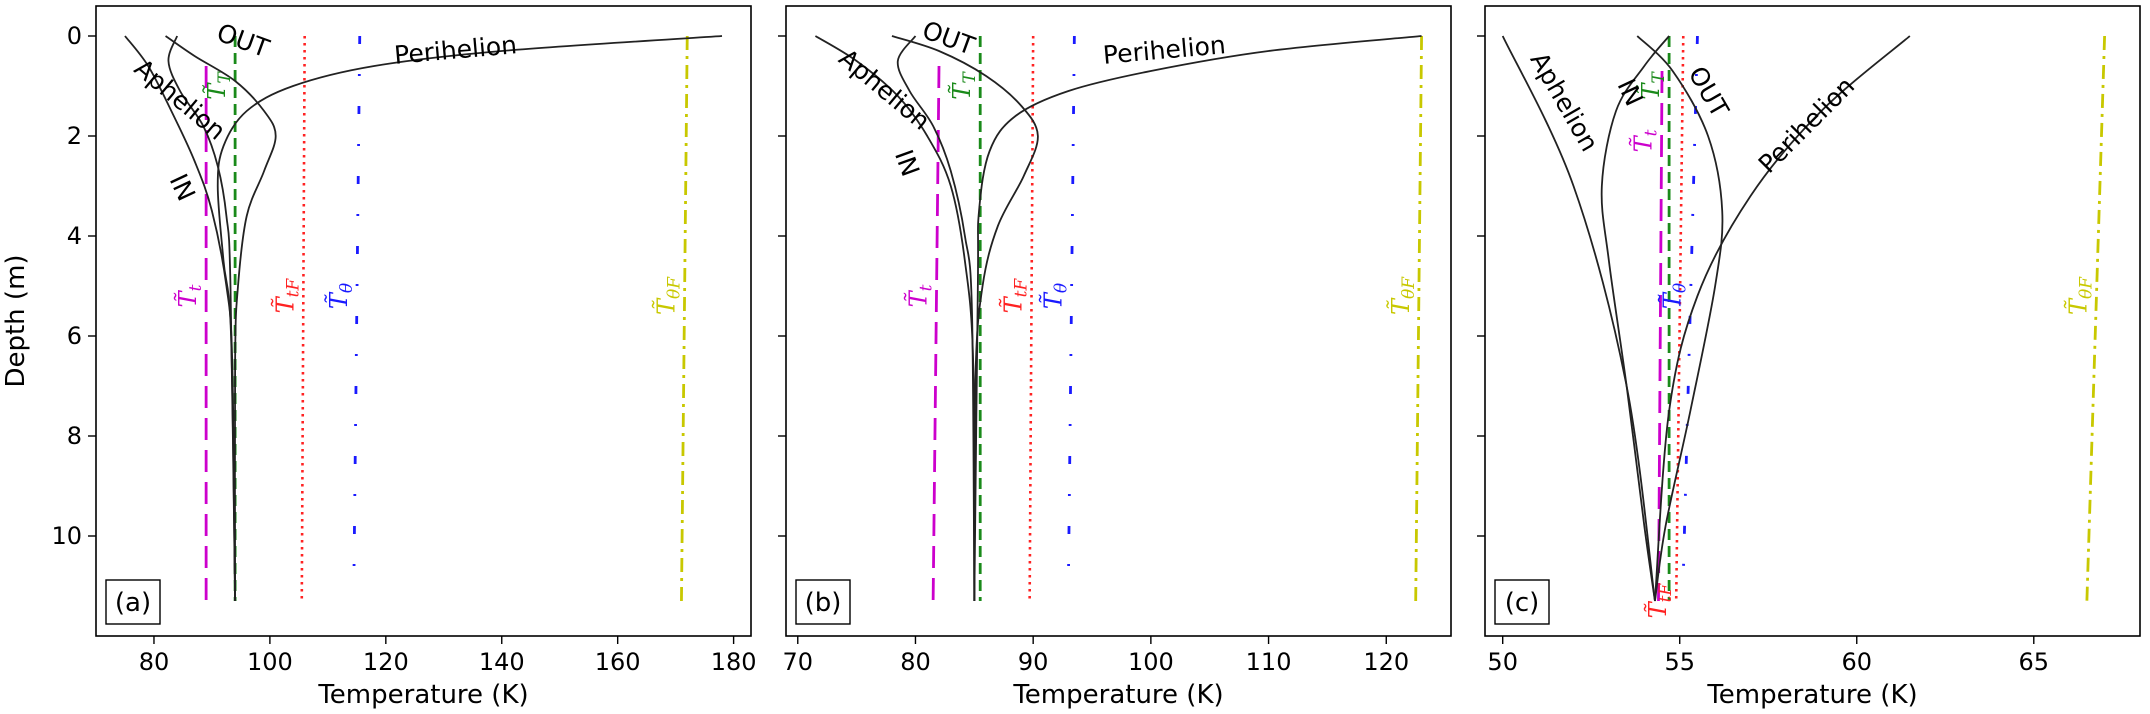 Image resolution: width=2150 pixels, height=714 pixels. I want to click on y-tick-label: 8, so click(74, 436).